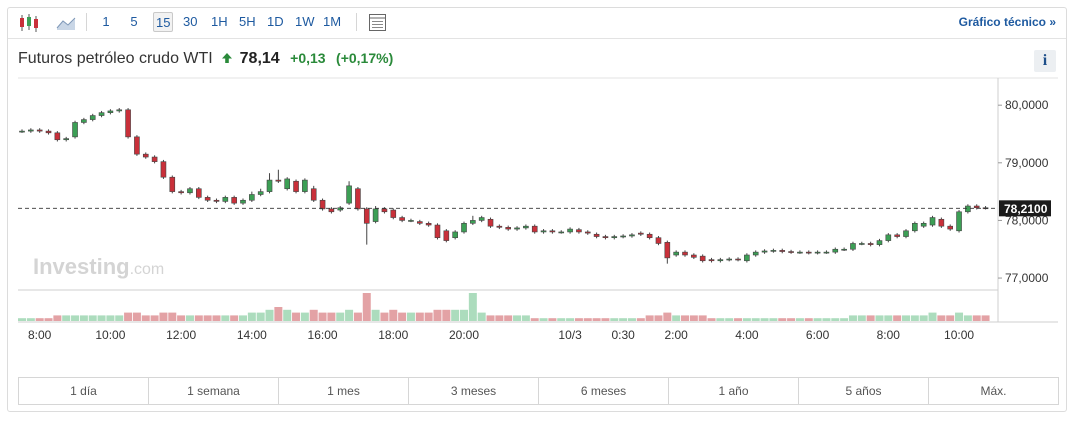  I want to click on interval-button: 1, so click(106, 21).